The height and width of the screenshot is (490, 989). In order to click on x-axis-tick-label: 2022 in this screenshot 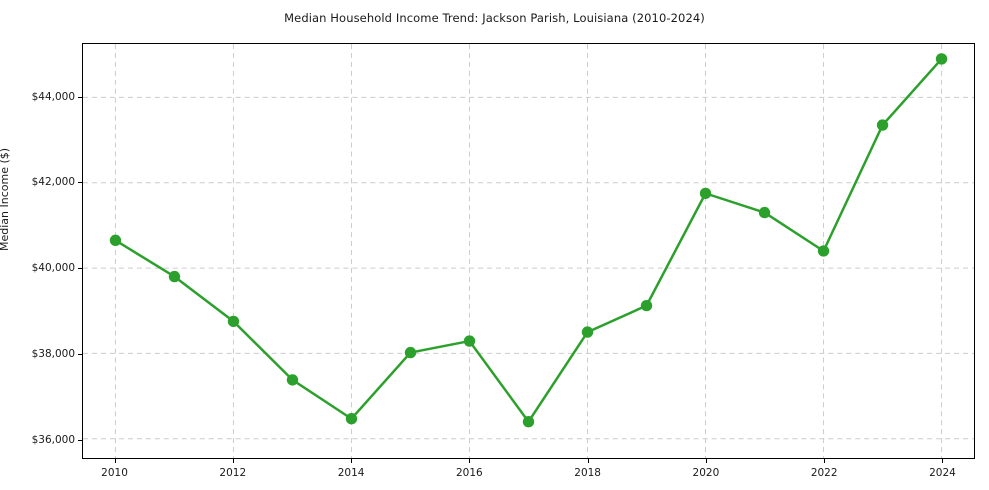, I will do `click(824, 473)`.